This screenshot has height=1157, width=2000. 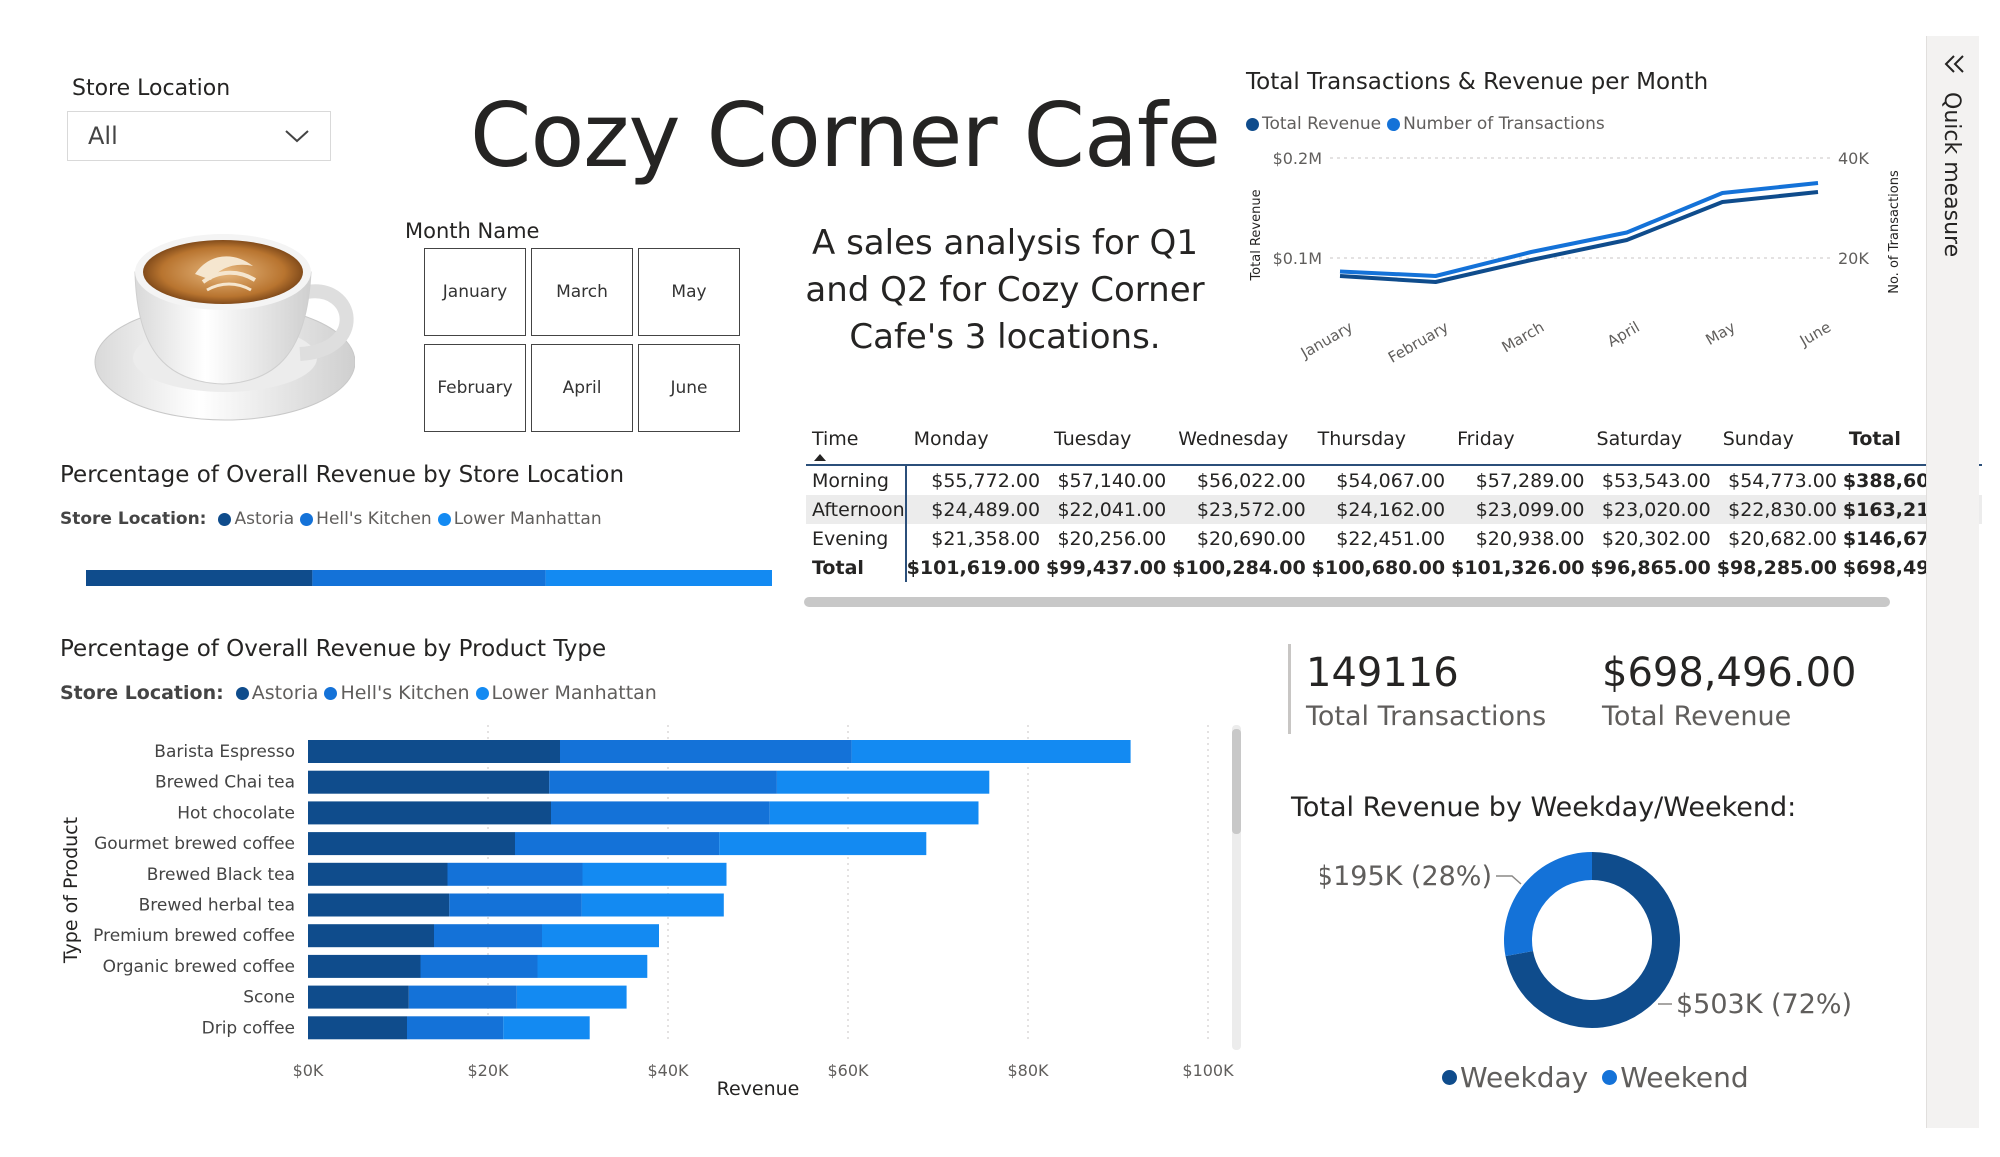 What do you see at coordinates (689, 388) in the screenshot?
I see `month-tile-june: June` at bounding box center [689, 388].